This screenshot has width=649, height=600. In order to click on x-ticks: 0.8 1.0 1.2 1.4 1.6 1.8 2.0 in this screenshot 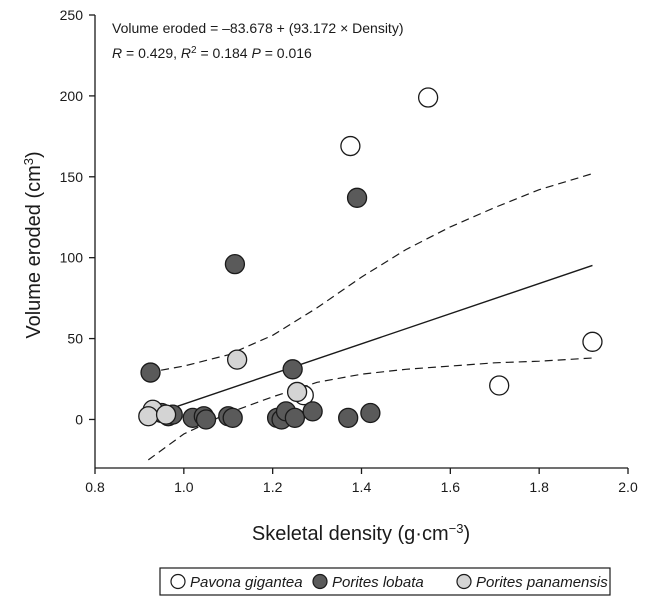, I will do `click(361, 481)`.